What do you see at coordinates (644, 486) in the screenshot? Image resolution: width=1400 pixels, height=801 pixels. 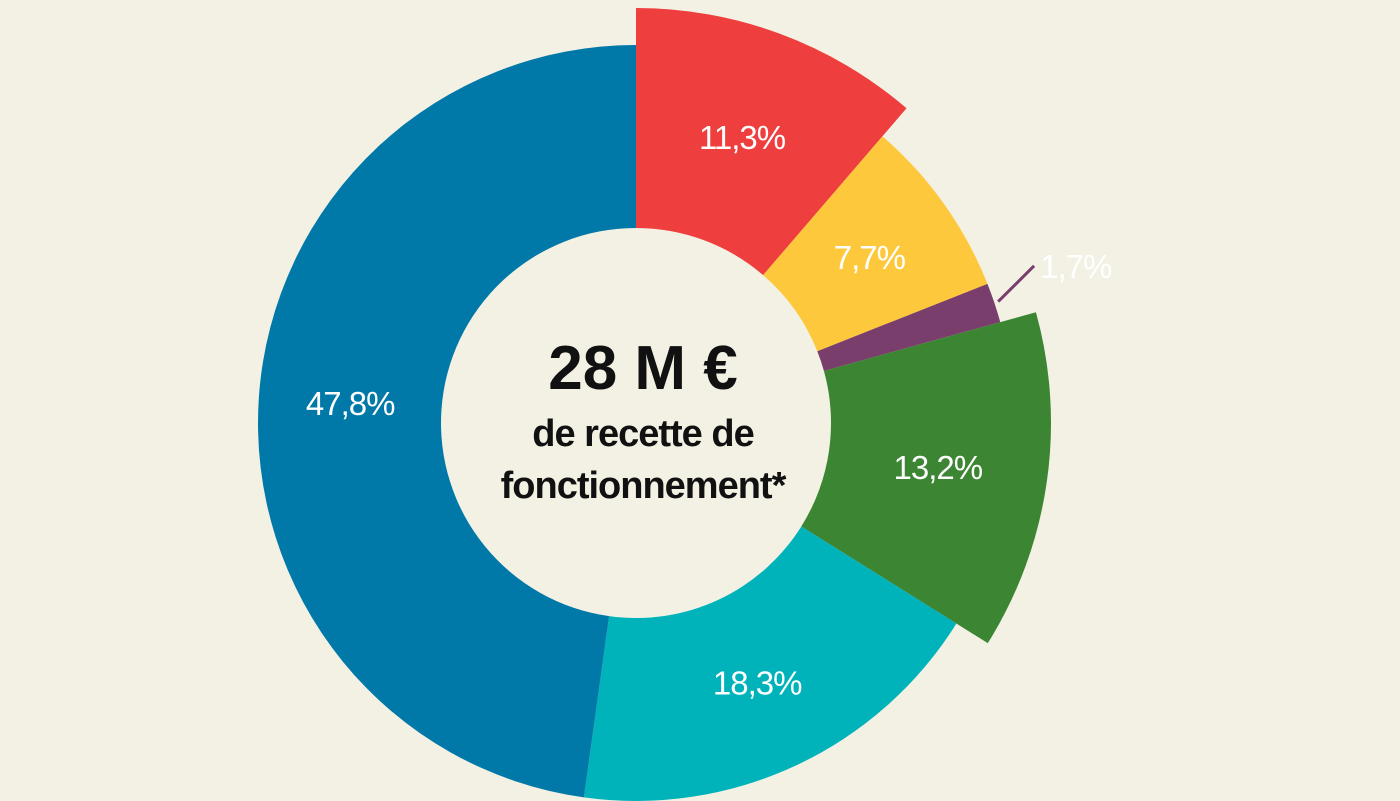 I see `center-caption-line2: fonctionnement*` at bounding box center [644, 486].